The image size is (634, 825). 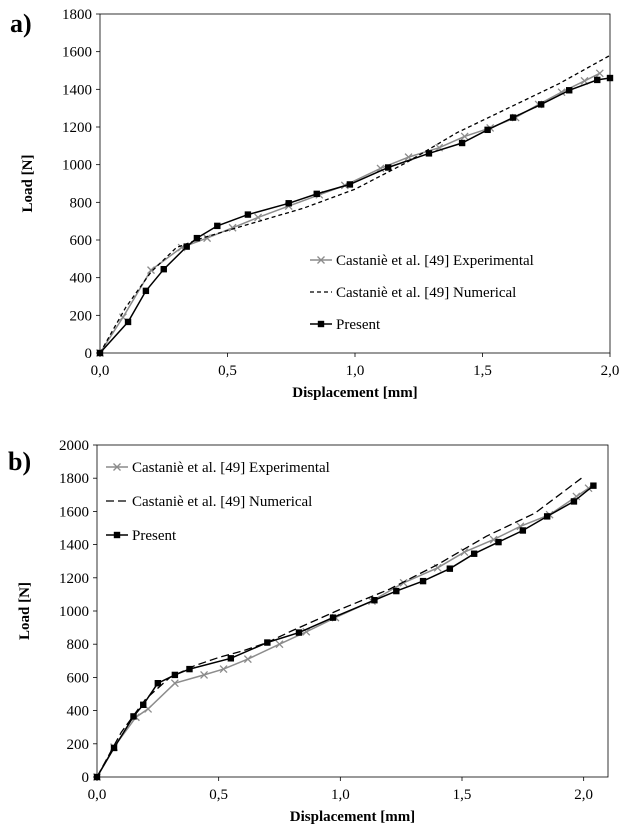 I want to click on chart1-legend-label-2: Present, so click(x=154, y=536).